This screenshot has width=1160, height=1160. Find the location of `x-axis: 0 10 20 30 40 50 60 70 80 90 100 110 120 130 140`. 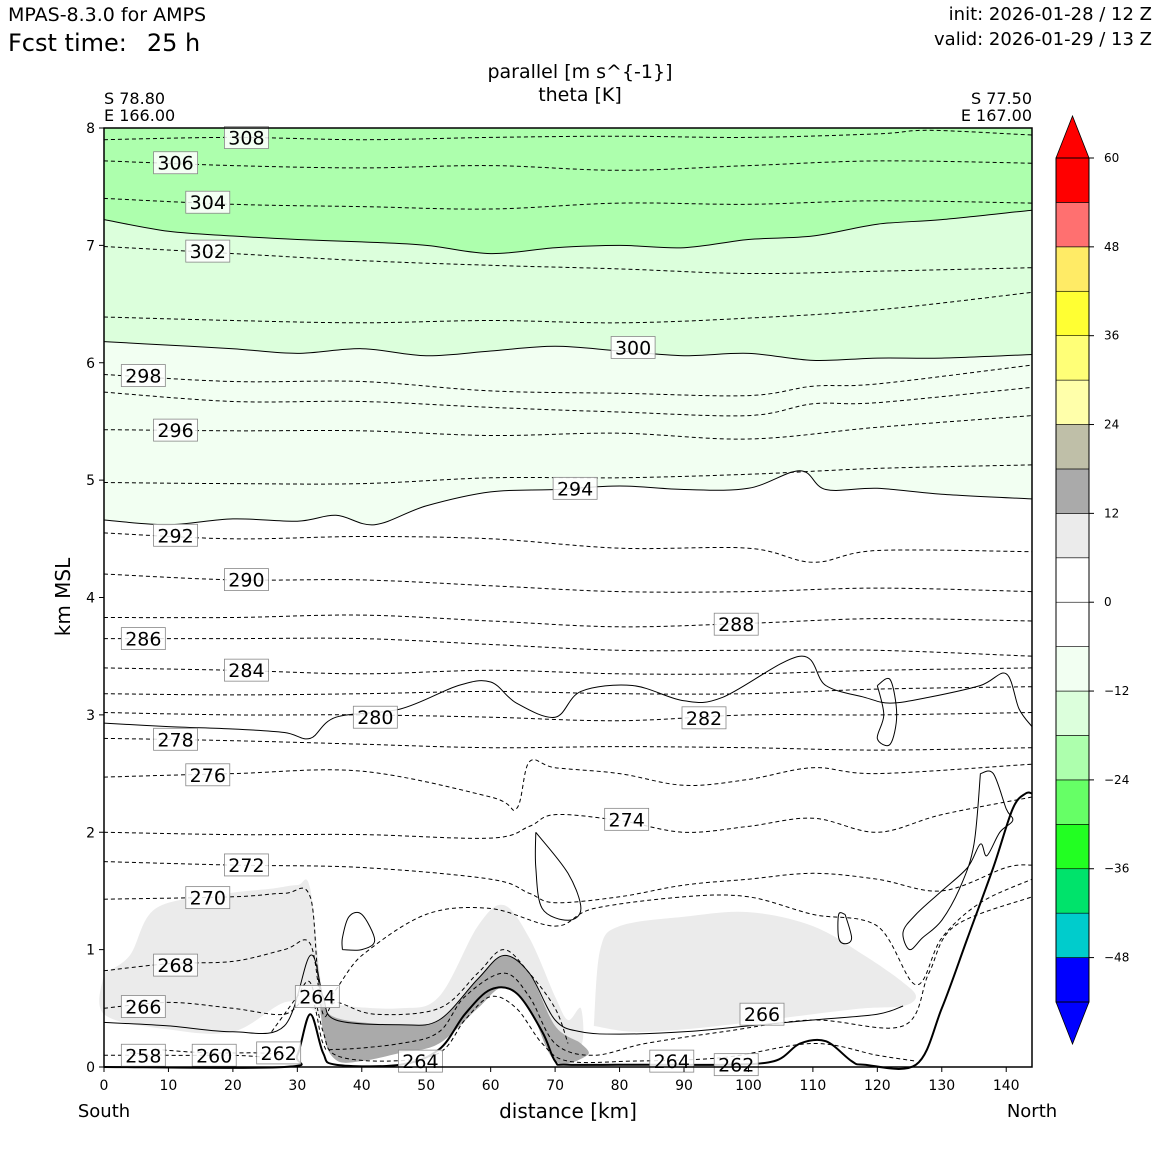

x-axis: 0 10 20 30 40 50 60 70 80 90 100 110 120 130 140 is located at coordinates (560, 1080).